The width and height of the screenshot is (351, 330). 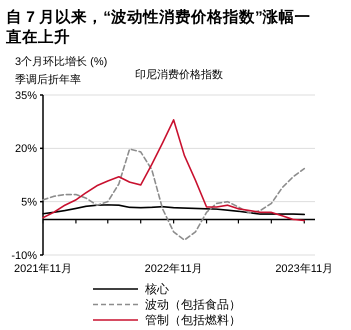 What do you see at coordinates (193, 305) in the screenshot?
I see `legend-label: 波动（包括食品）` at bounding box center [193, 305].